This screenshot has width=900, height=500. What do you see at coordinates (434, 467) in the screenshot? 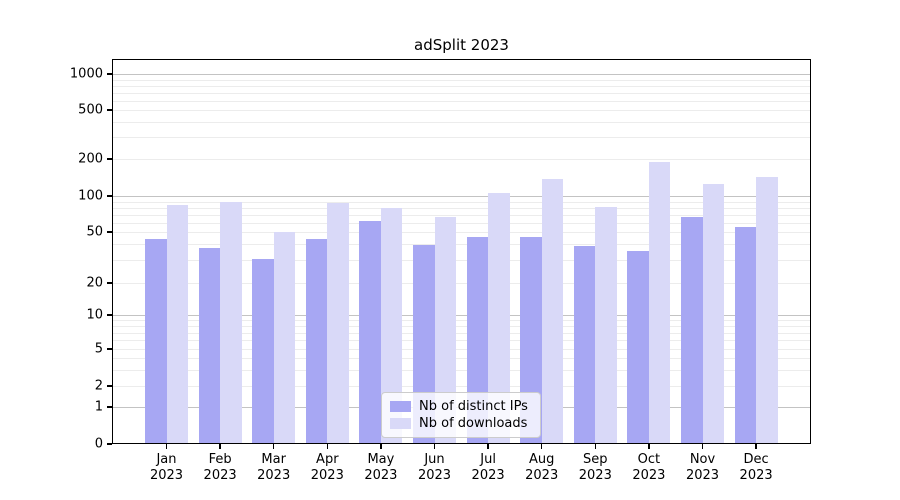
I see `x-tick-label: Jun 2023` at bounding box center [434, 467].